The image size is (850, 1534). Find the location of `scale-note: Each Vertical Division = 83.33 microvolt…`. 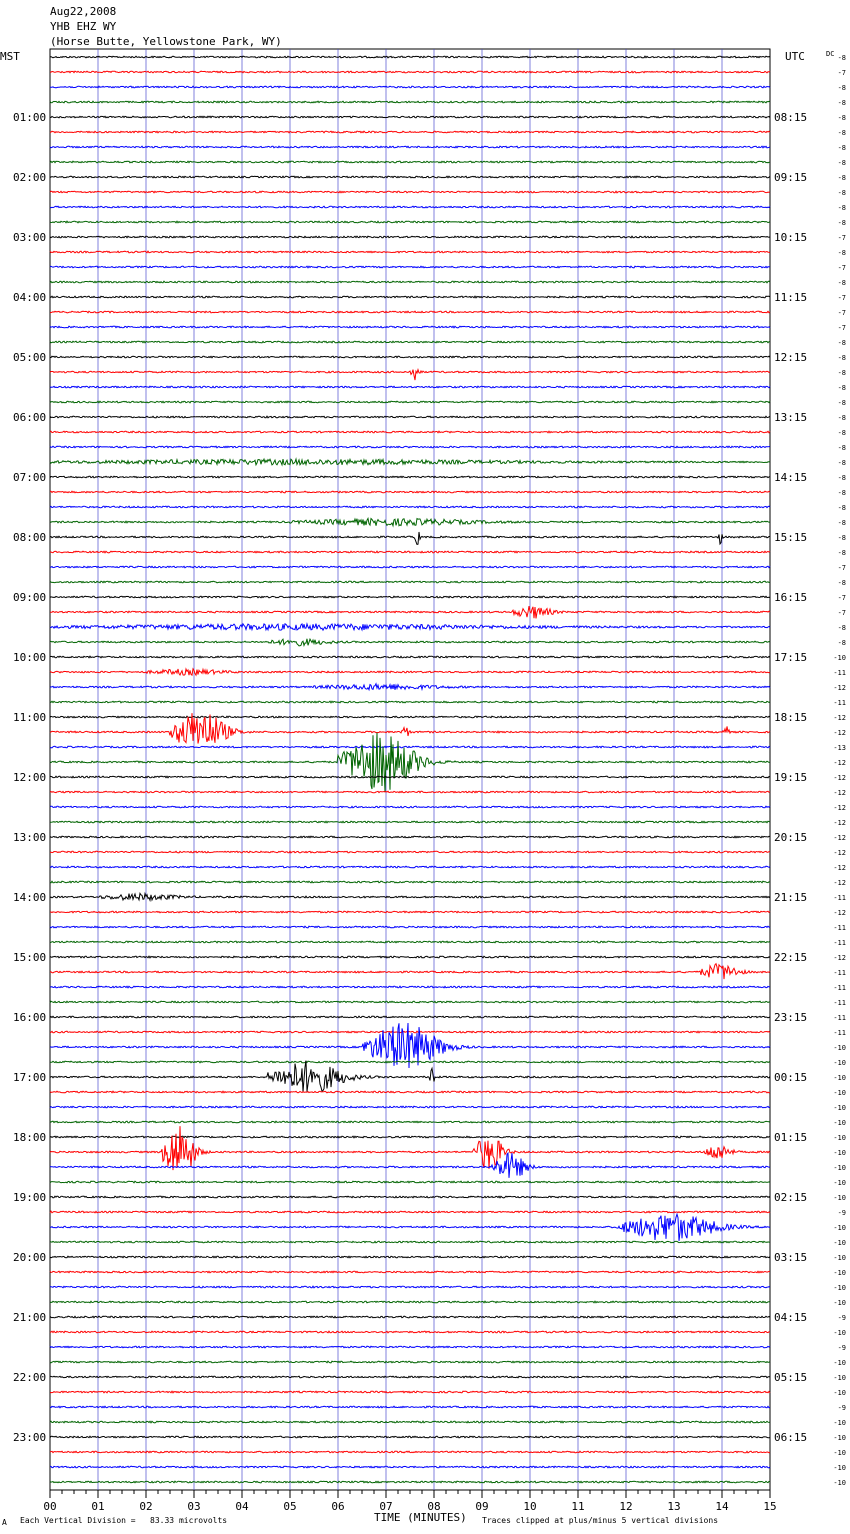

scale-note: Each Vertical Division = 83.33 microvolt… is located at coordinates (124, 1520).